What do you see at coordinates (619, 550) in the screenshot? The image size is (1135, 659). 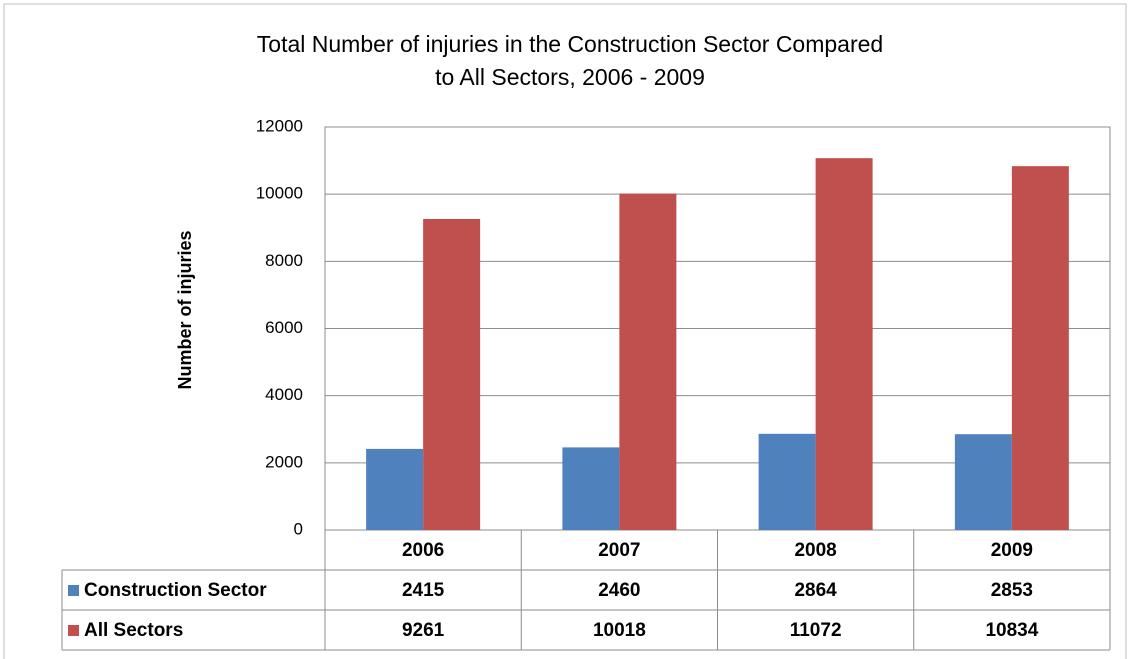 I see `x-tick-label: 2007` at bounding box center [619, 550].